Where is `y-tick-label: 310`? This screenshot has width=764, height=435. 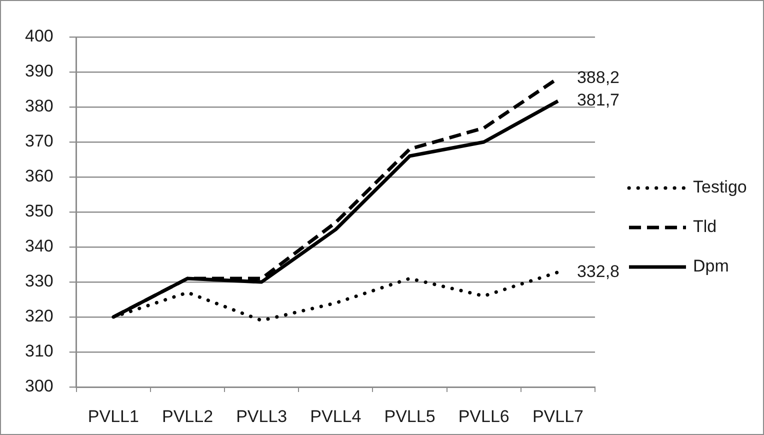
y-tick-label: 310 is located at coordinates (39, 351).